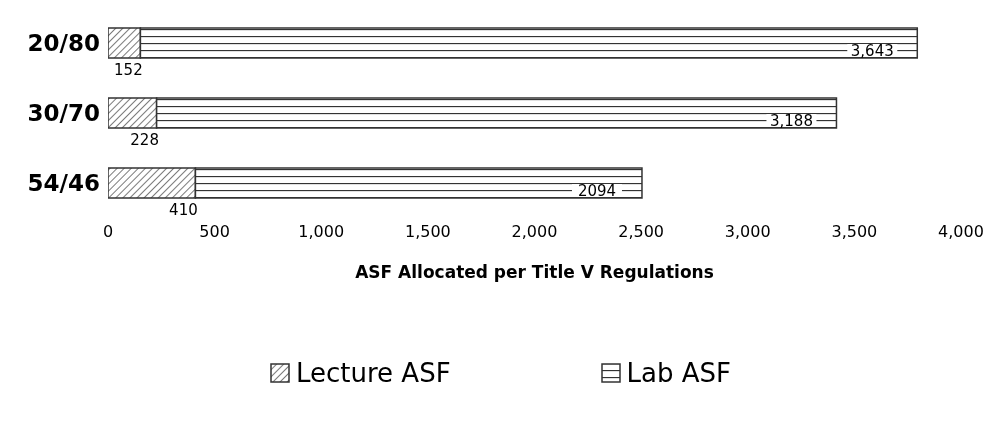  I want to click on data-label: 2094, so click(597, 191).